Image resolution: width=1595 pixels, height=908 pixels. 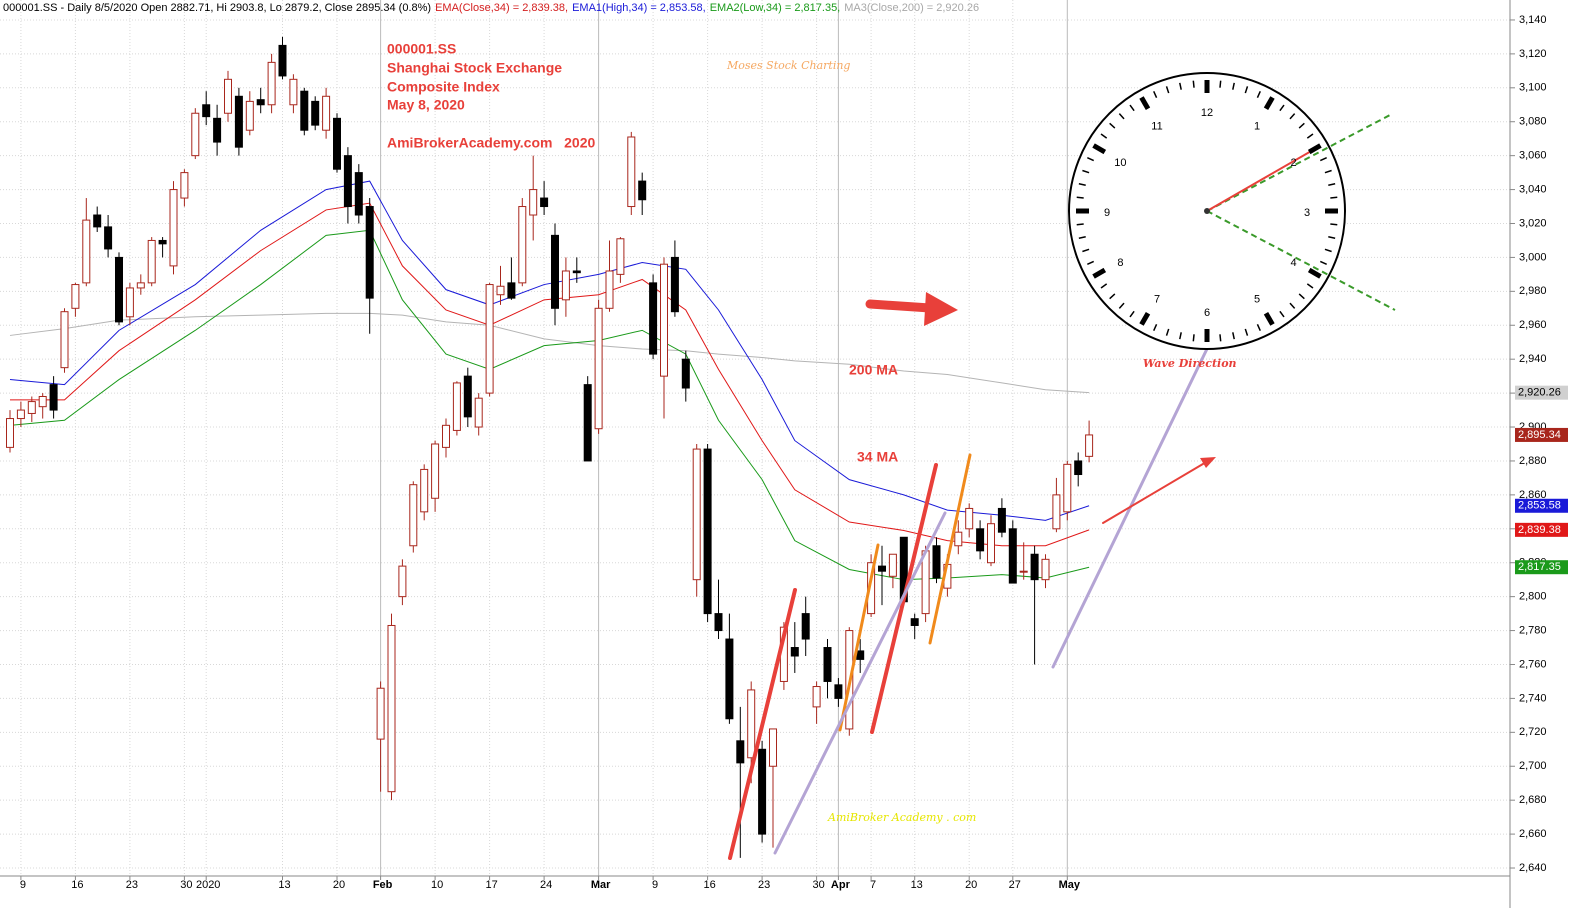 What do you see at coordinates (639, 8) in the screenshot?
I see `header-item: EMA1(High,34) = 2,853.58,` at bounding box center [639, 8].